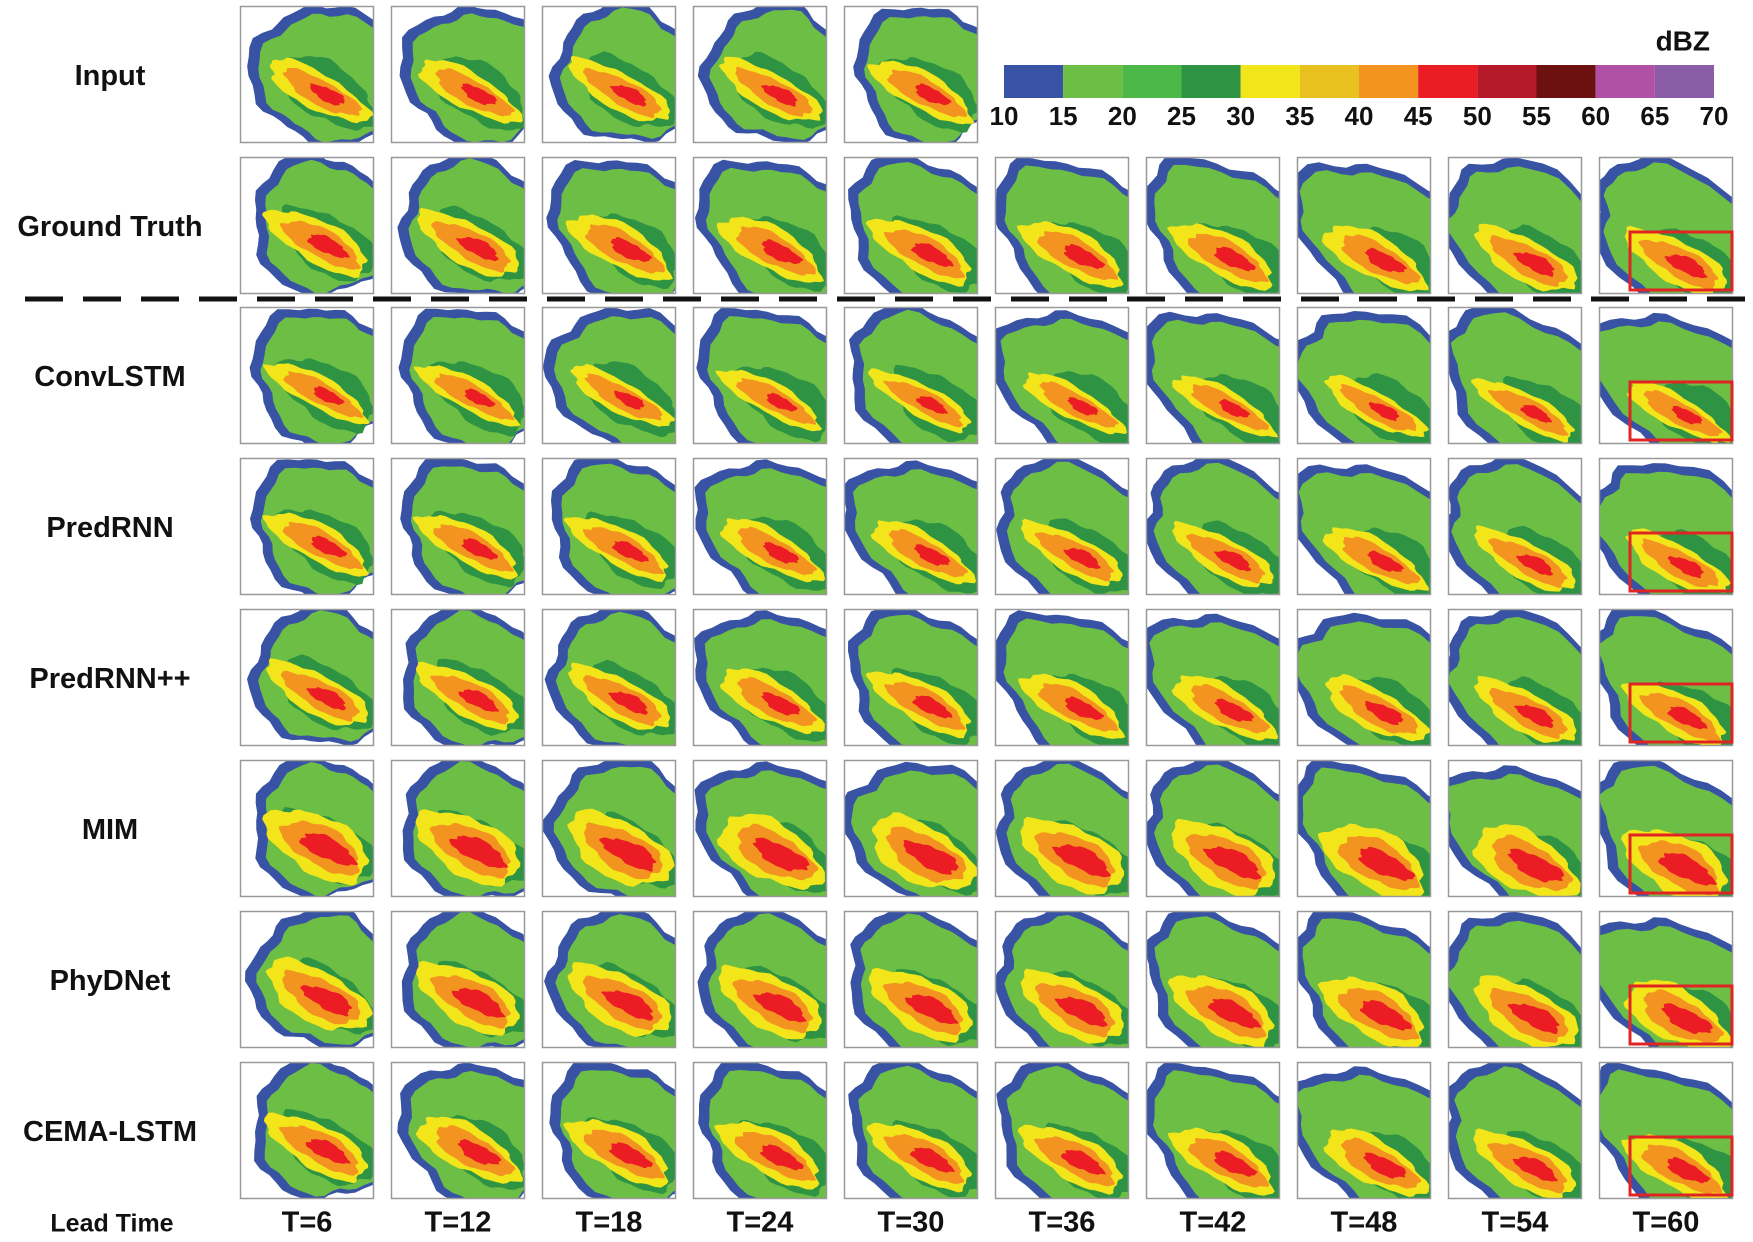 This screenshot has height=1242, width=1753. What do you see at coordinates (1515, 1223) in the screenshot?
I see `column-label: T=54` at bounding box center [1515, 1223].